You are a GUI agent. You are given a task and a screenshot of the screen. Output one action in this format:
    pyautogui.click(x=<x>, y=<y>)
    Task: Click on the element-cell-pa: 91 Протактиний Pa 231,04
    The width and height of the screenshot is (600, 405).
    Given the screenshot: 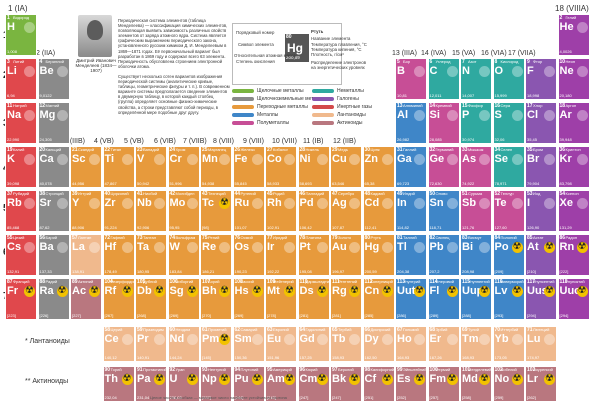 What is the action you would take?
    pyautogui.click(x=151, y=384)
    